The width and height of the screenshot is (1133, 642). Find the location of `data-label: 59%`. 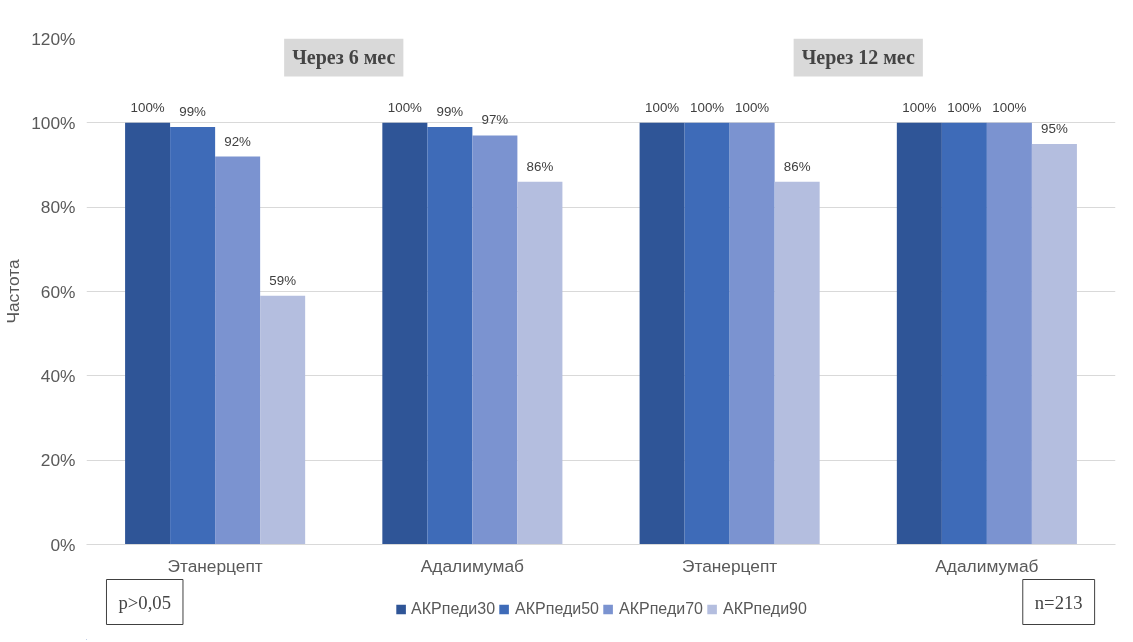

data-label: 59% is located at coordinates (283, 280).